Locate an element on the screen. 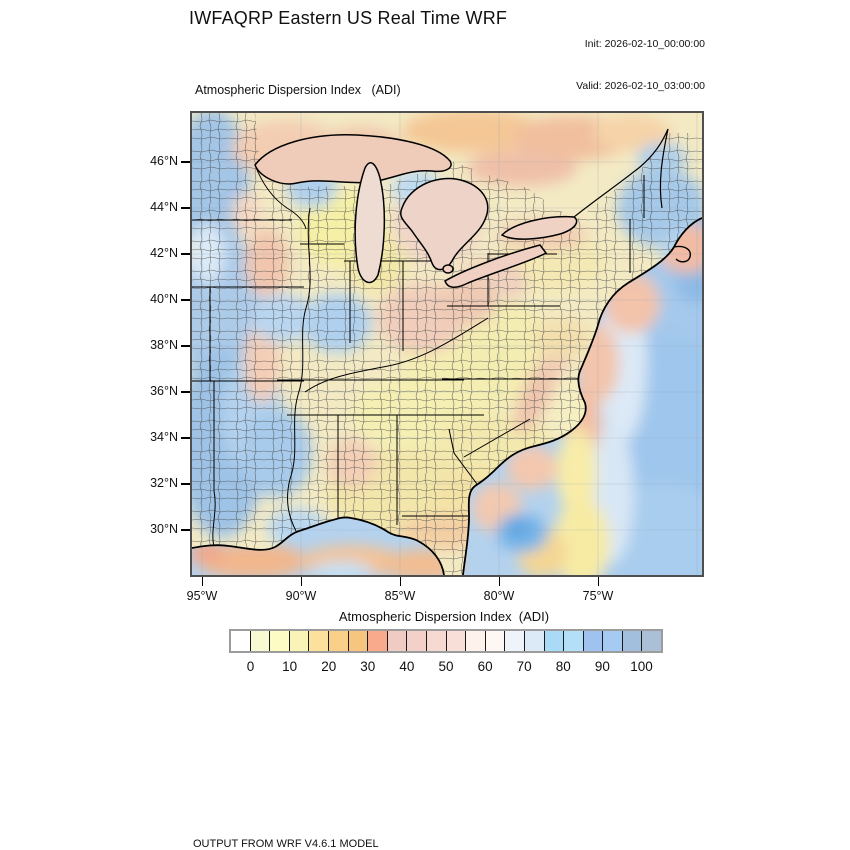  lake-michigan-shape is located at coordinates (370, 223).